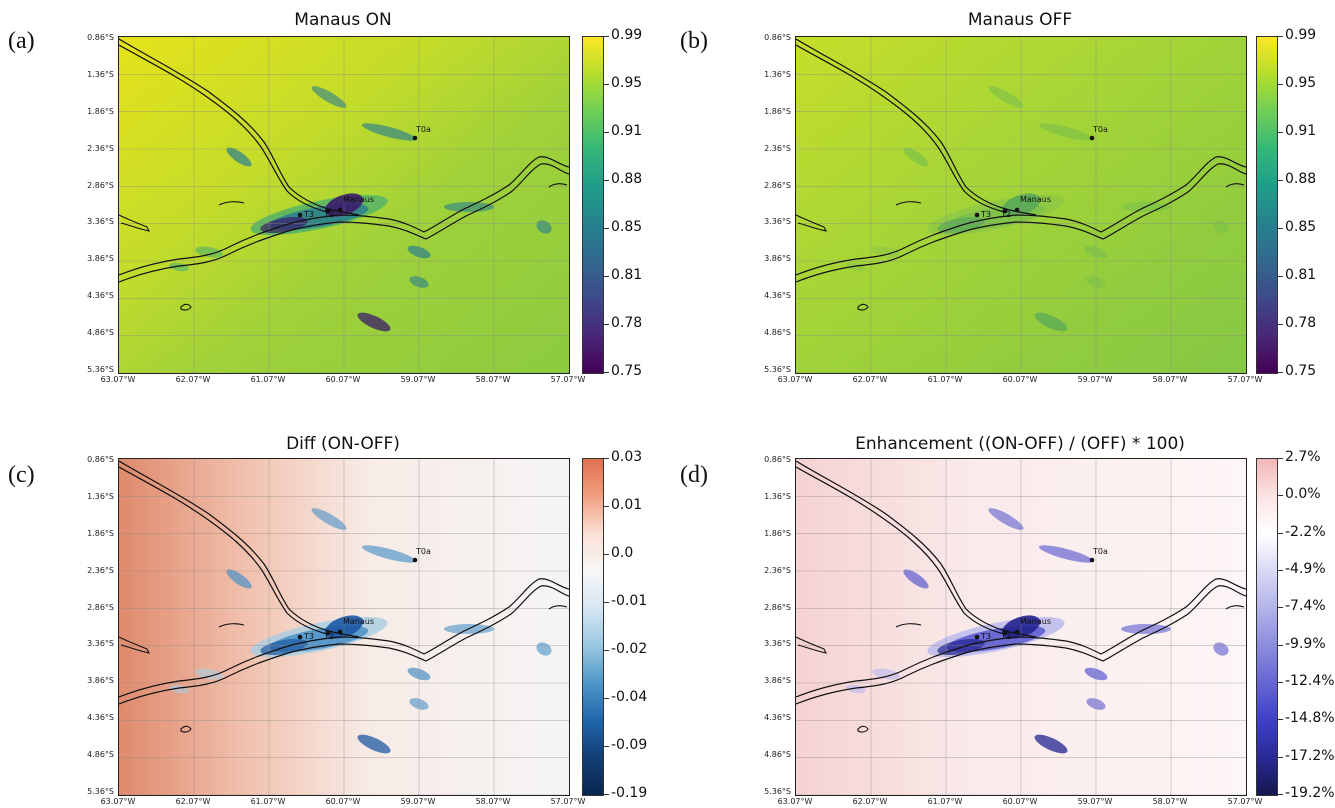  Describe the element at coordinates (358, 199) in the screenshot. I see `site-label-manaus: Manaus` at that location.